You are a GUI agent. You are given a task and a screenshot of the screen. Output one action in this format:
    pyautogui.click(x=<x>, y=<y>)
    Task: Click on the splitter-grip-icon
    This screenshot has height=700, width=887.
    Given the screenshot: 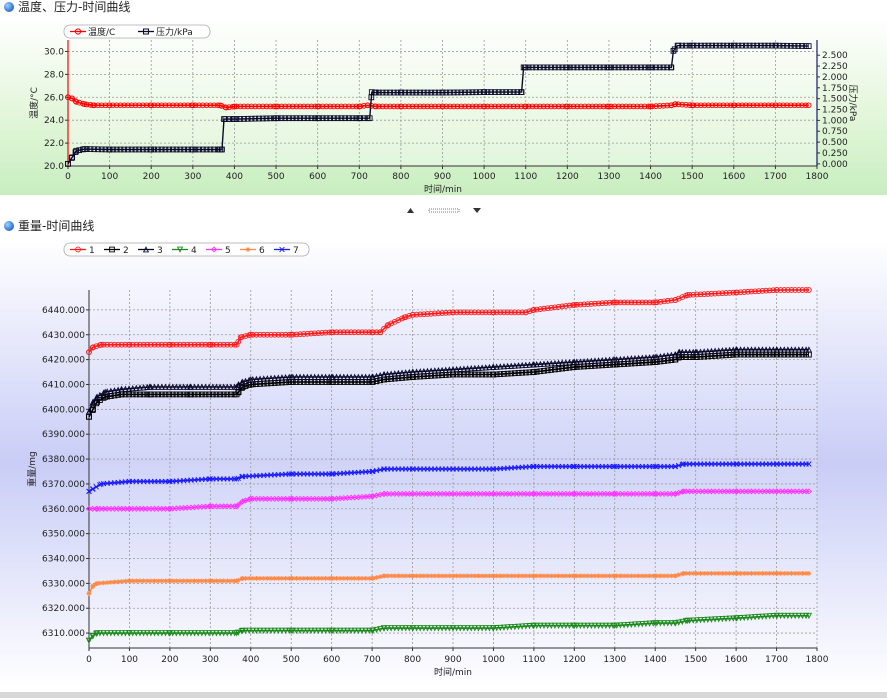 What is the action you would take?
    pyautogui.click(x=444, y=210)
    